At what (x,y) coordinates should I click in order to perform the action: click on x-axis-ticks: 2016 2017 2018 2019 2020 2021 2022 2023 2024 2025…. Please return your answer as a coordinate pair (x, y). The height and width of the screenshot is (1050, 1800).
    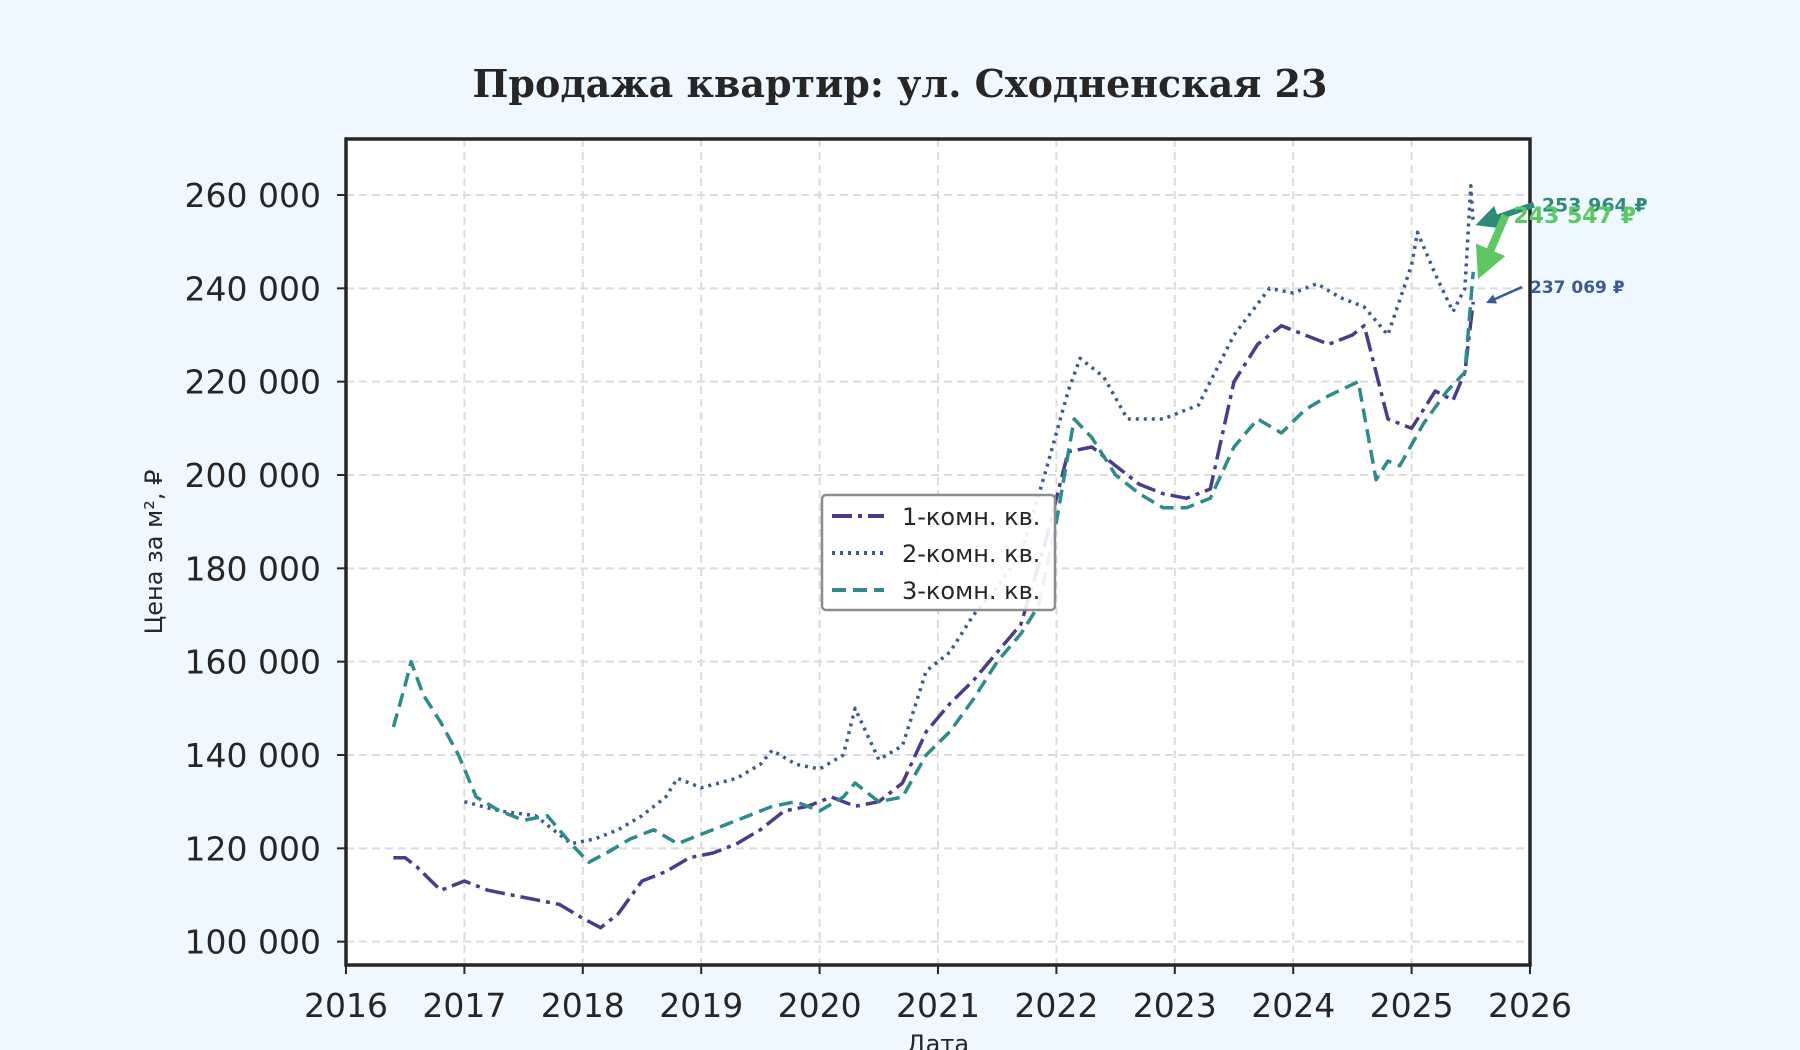
    Looking at the image, I should click on (938, 995).